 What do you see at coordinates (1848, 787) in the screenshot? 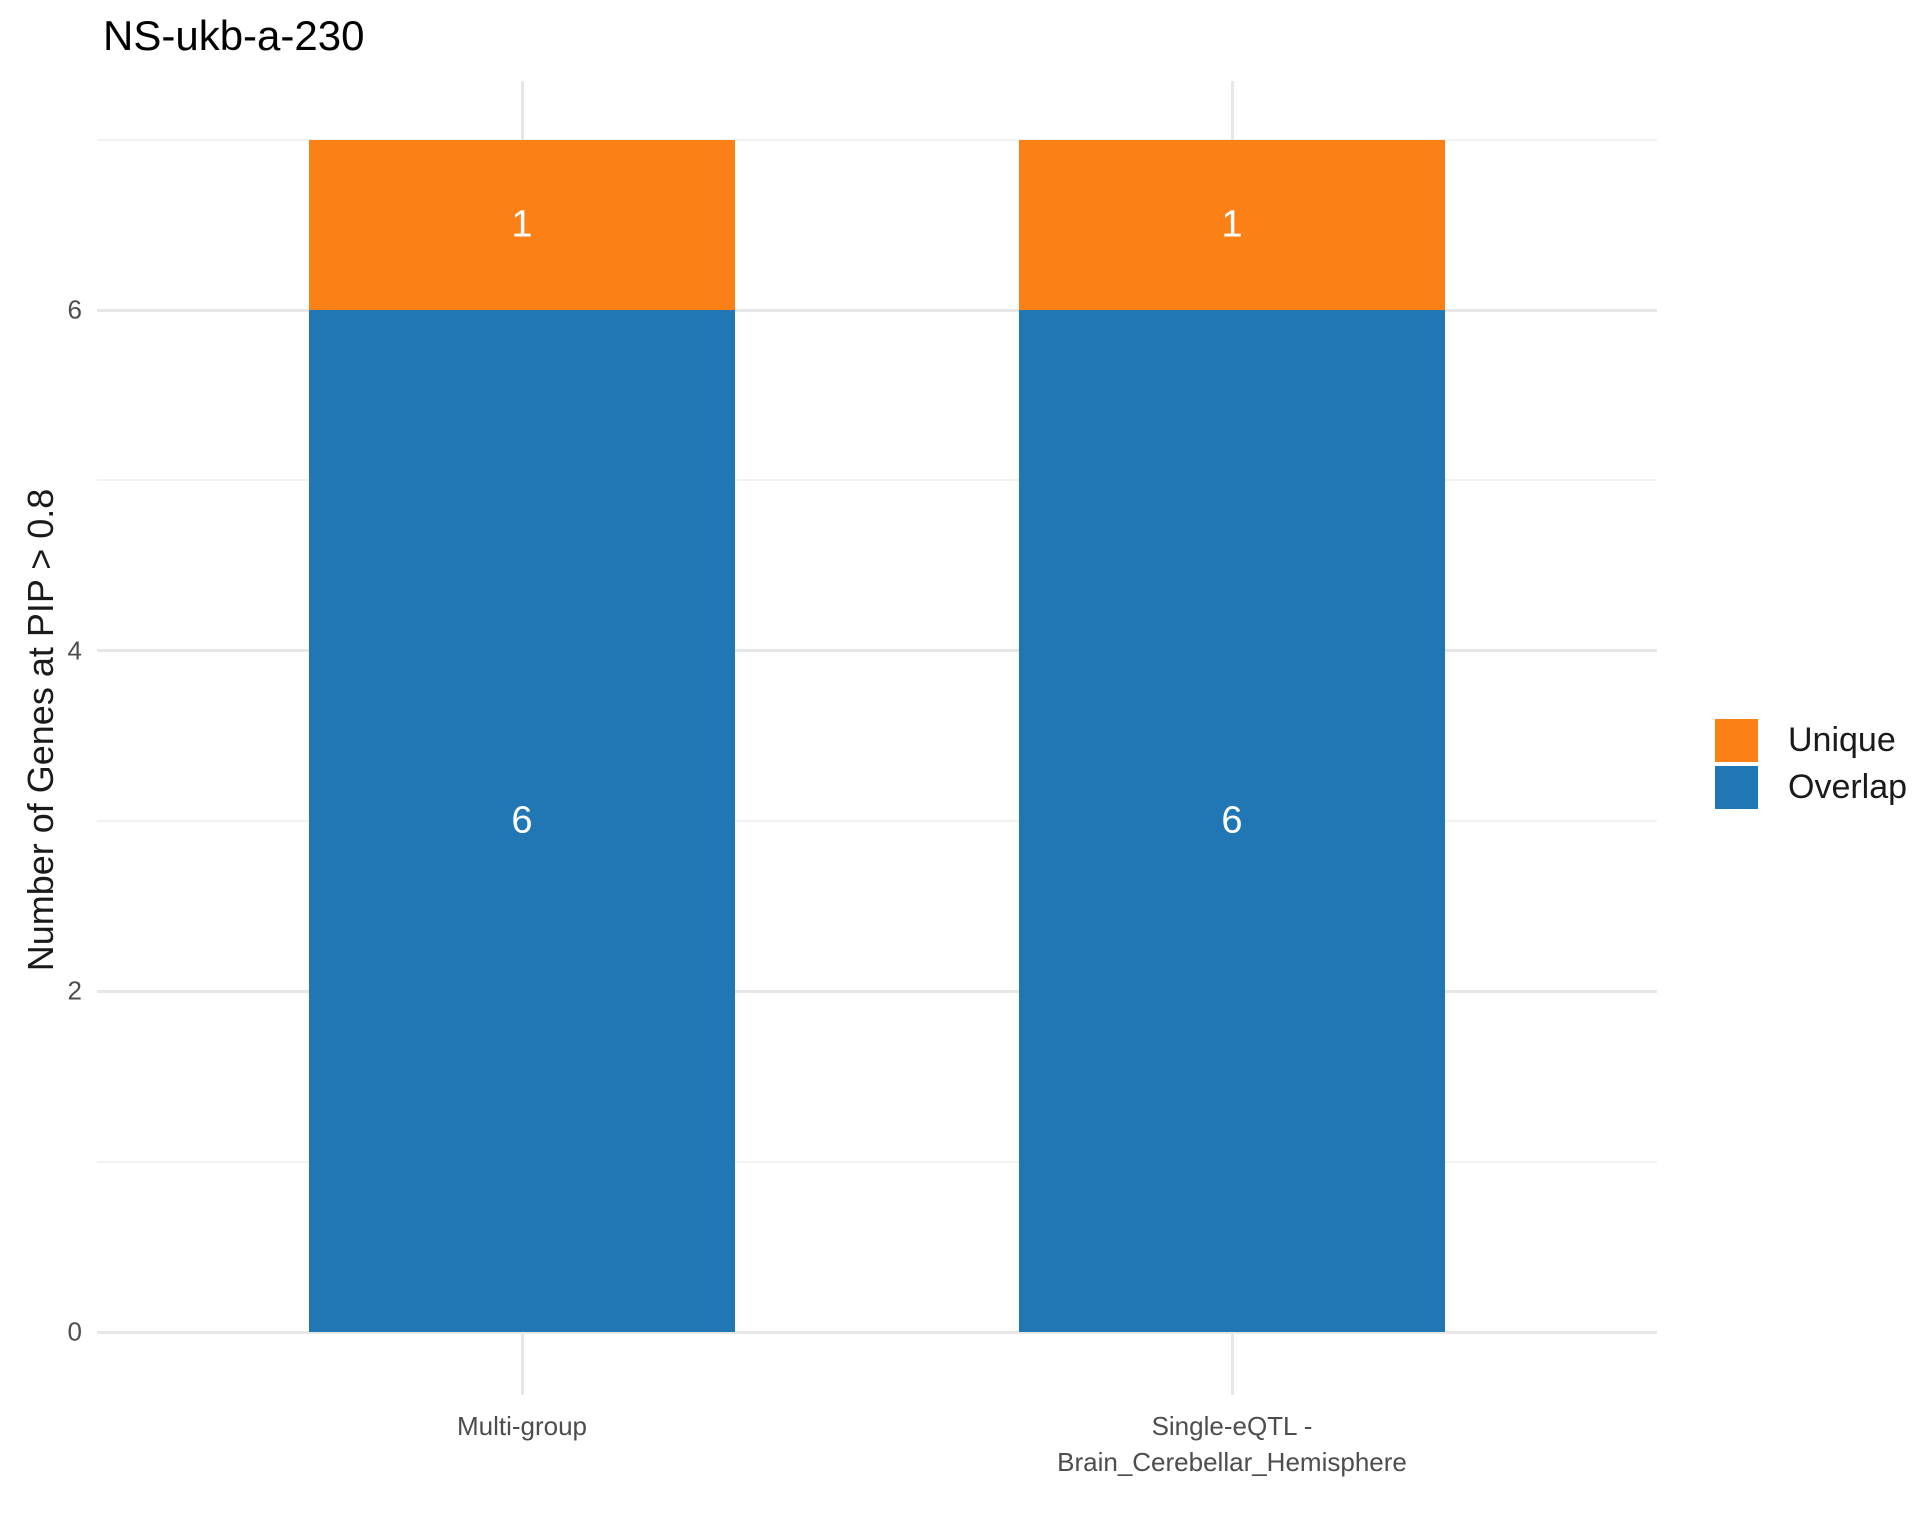
I see `legend-label-overlap: Overlap` at bounding box center [1848, 787].